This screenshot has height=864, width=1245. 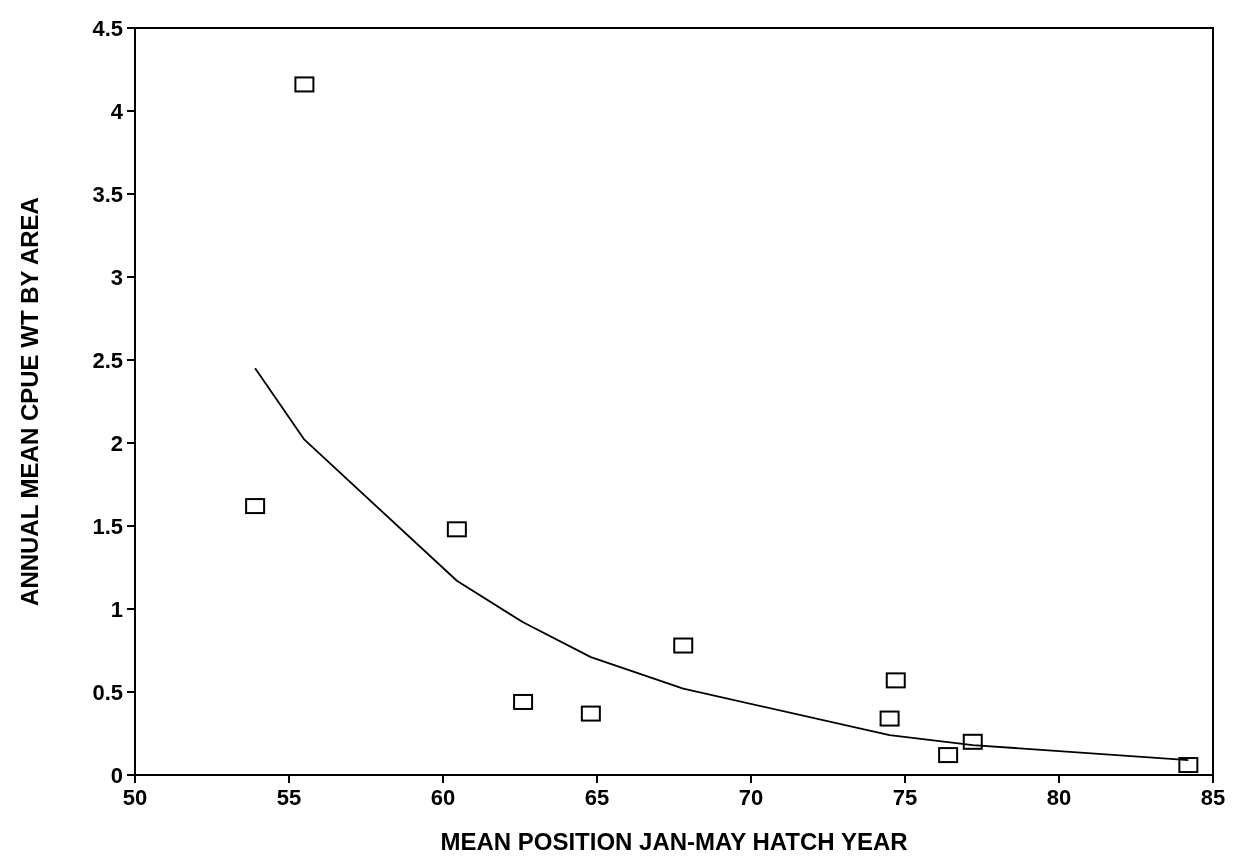 I want to click on y-tick-label: 3, so click(x=116, y=277).